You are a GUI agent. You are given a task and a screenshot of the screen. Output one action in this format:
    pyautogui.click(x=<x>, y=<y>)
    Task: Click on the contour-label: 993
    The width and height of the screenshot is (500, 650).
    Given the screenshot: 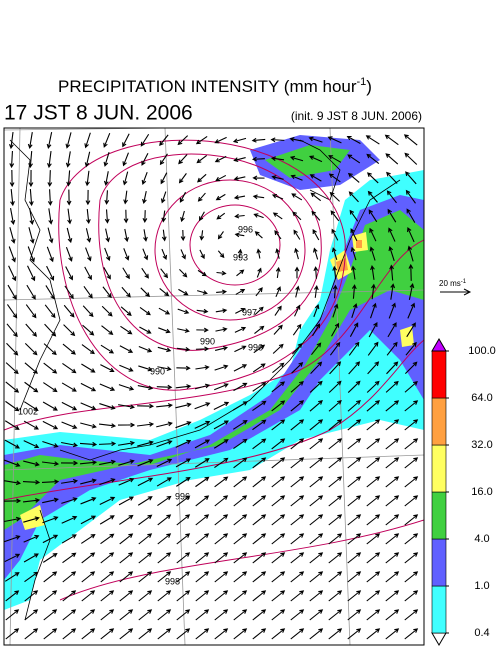 What is the action you would take?
    pyautogui.click(x=240, y=257)
    